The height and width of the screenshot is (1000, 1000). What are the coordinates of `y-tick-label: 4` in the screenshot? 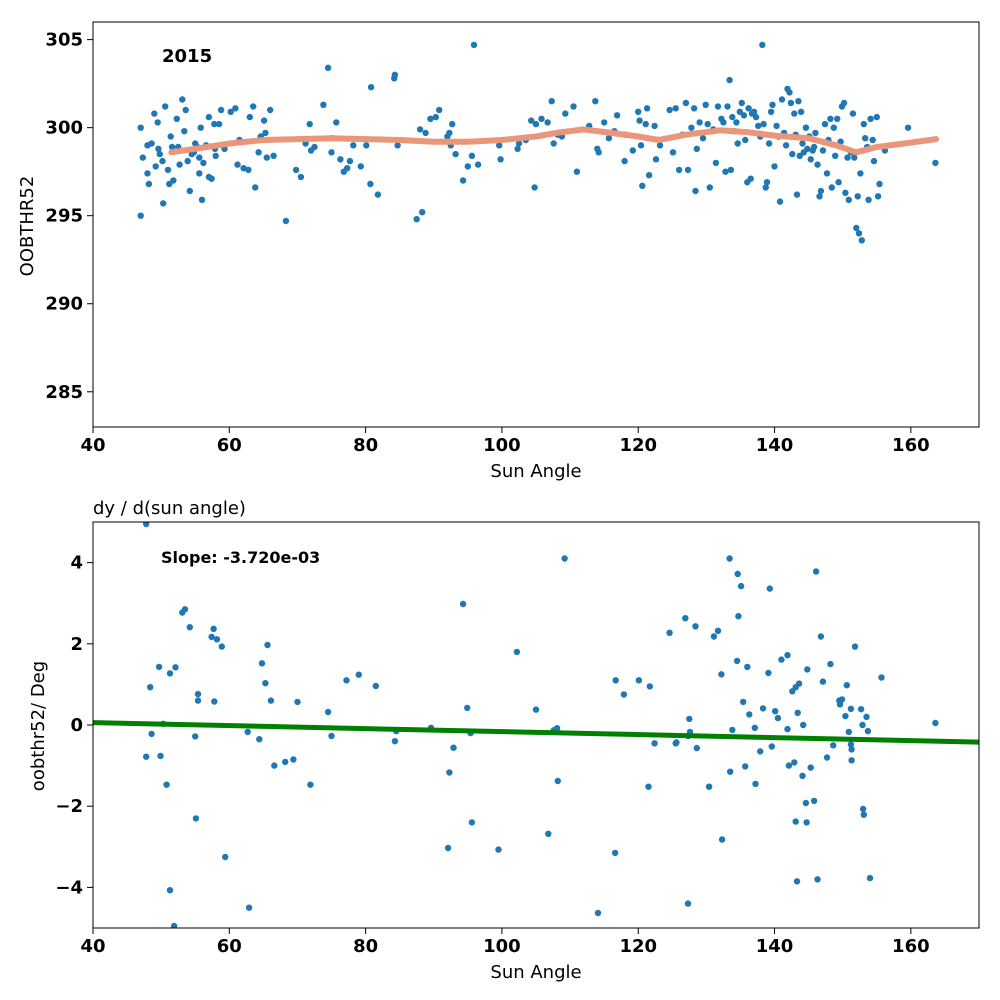 It's located at (76, 563).